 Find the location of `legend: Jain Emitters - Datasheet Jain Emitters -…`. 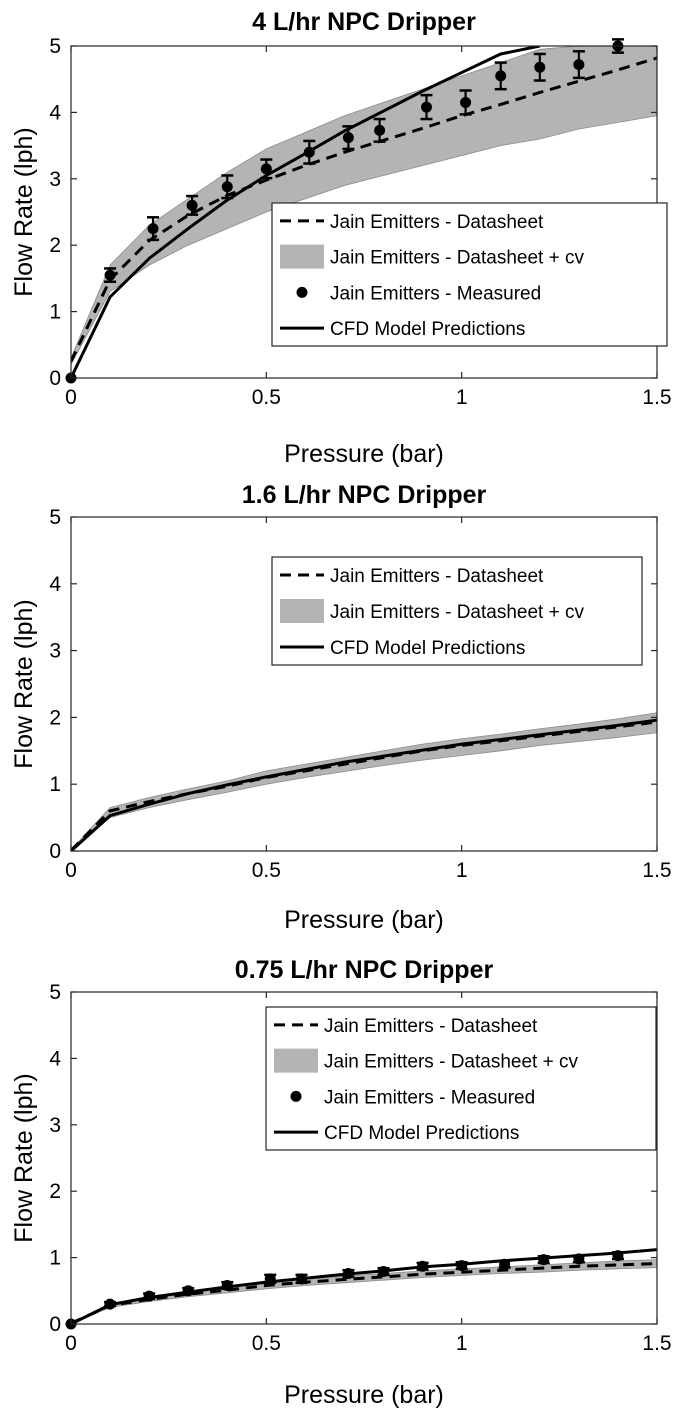

legend: Jain Emitters - Datasheet Jain Emitters -… is located at coordinates (461, 1078).